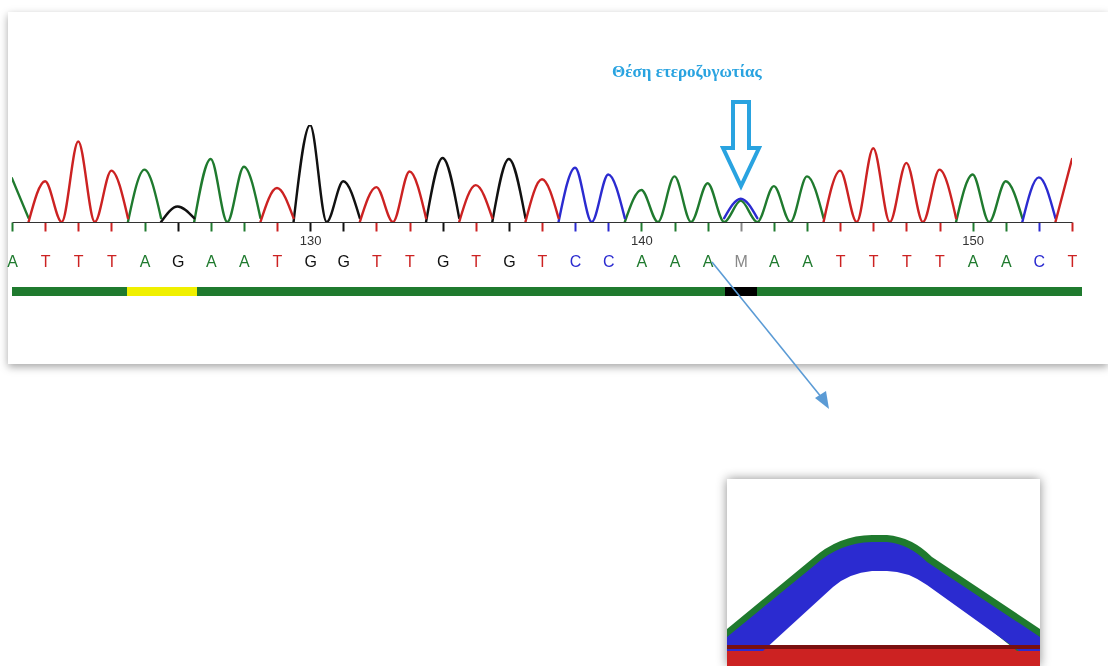 This screenshot has width=1108, height=666. Describe the element at coordinates (310, 240) in the screenshot. I see `x2-tick-label: 130` at that location.